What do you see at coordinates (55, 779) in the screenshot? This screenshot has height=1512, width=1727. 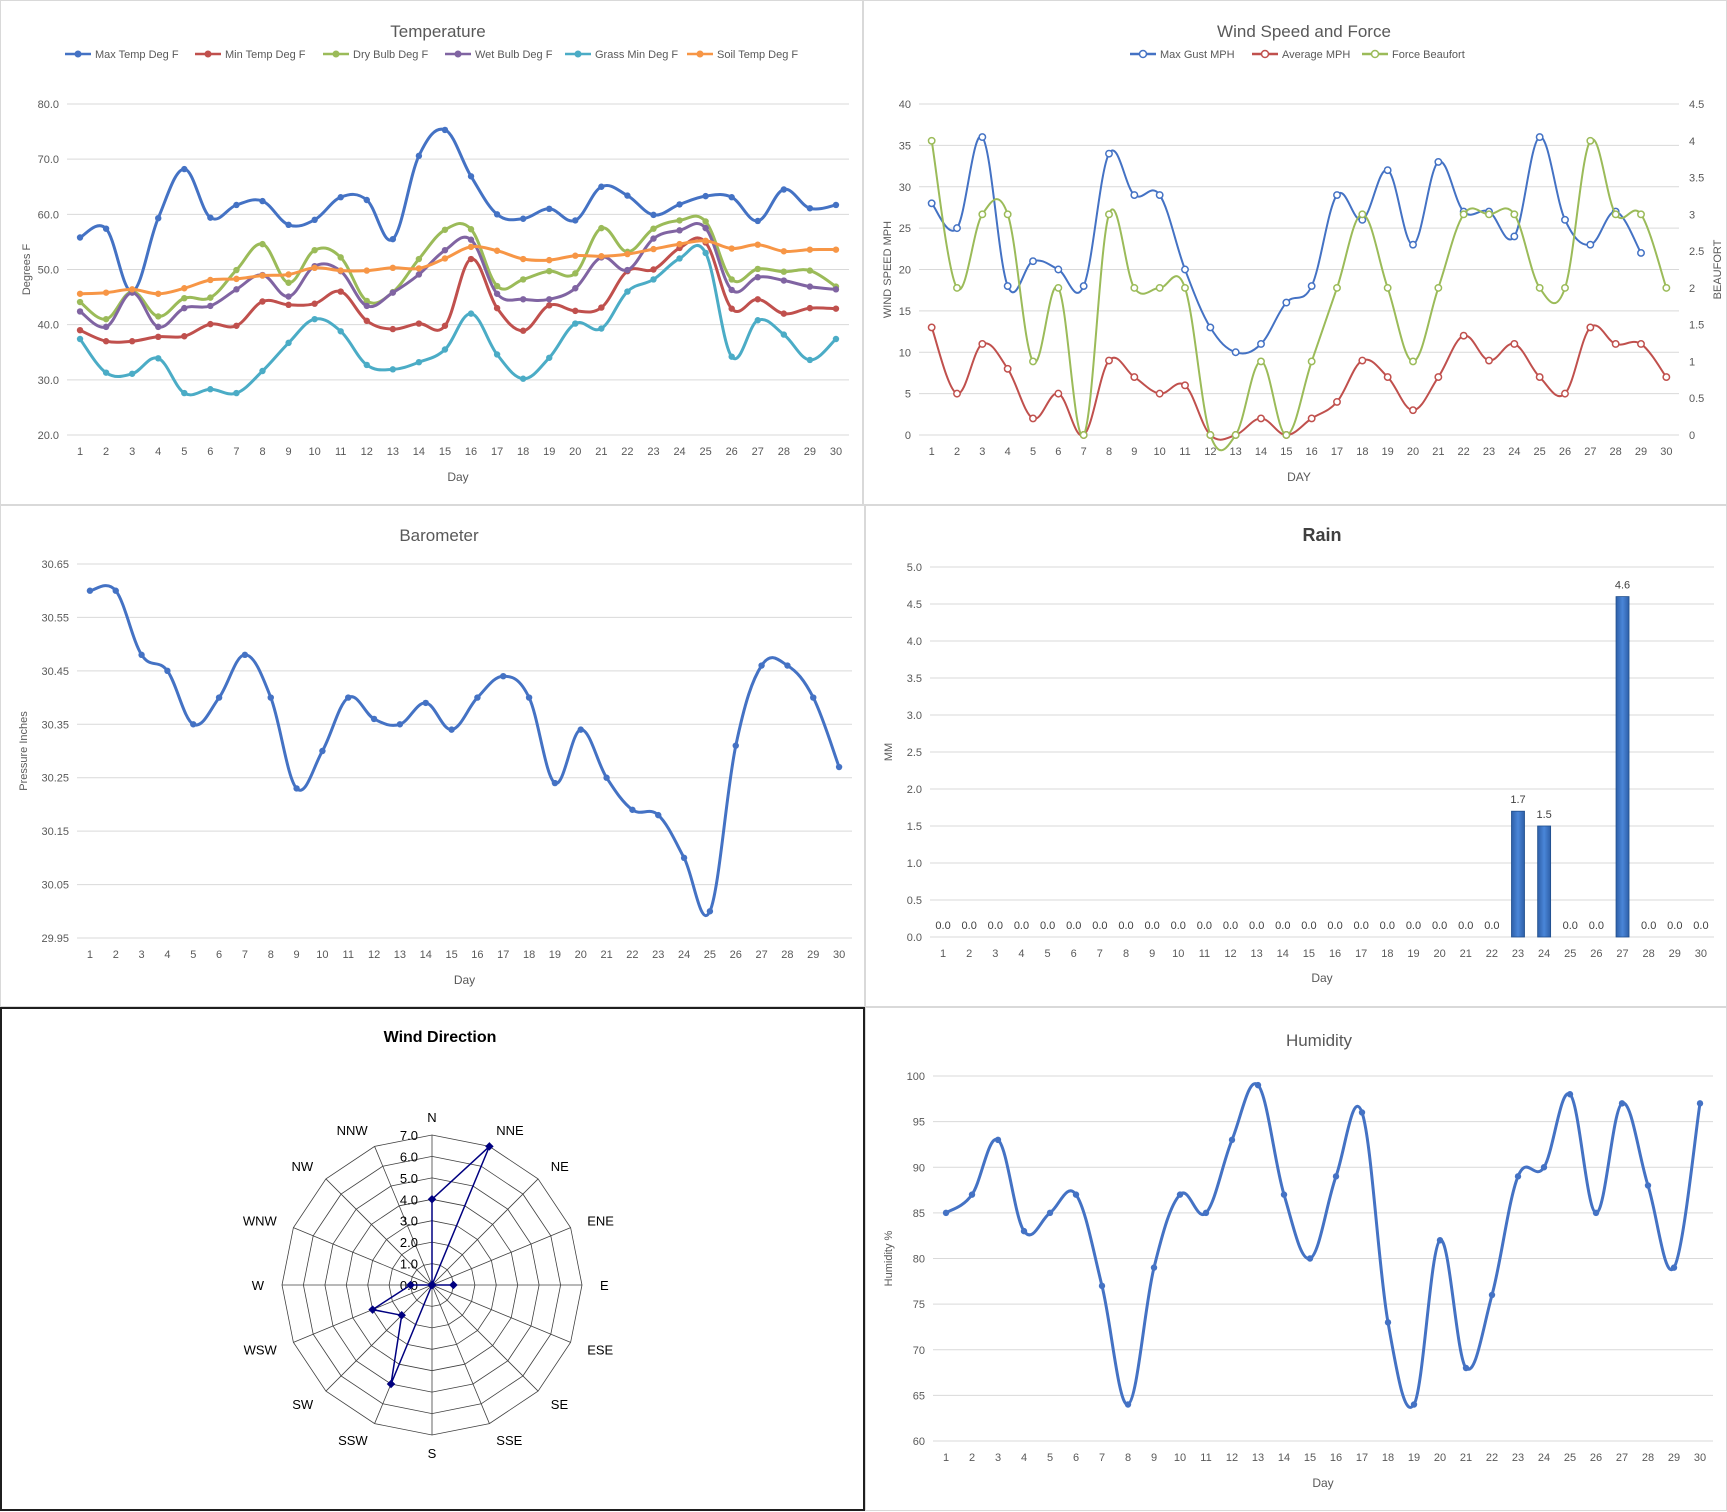 I see `y-tick-label: 30.25` at bounding box center [55, 779].